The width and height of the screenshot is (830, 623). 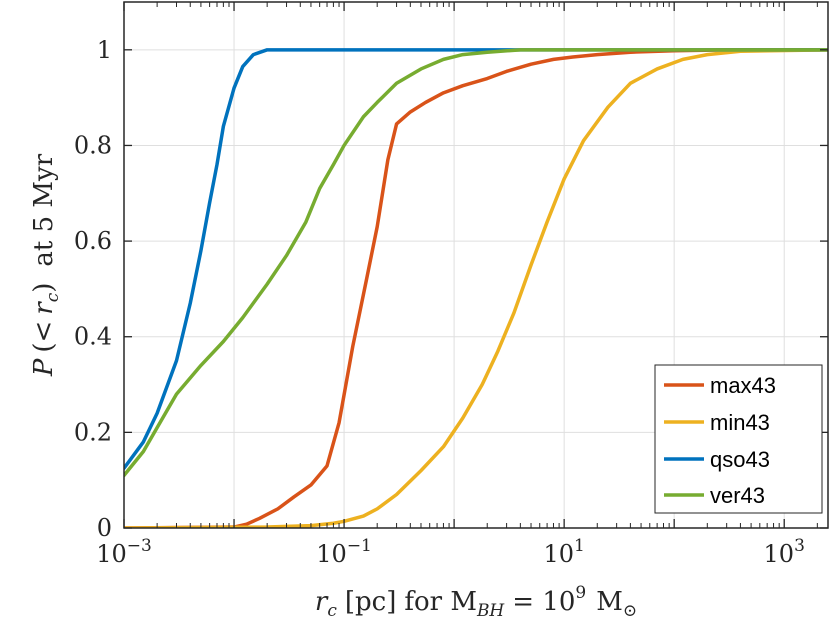 I want to click on y-tick-label: 1, so click(x=104, y=50).